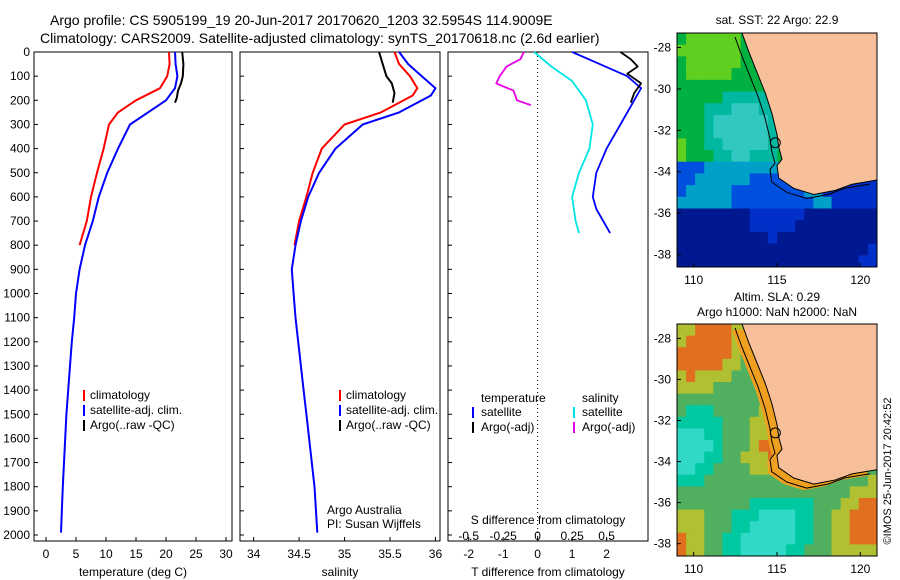 The height and width of the screenshot is (580, 900). What do you see at coordinates (136, 410) in the screenshot?
I see `legend-entry: satellite-adj. clim.` at bounding box center [136, 410].